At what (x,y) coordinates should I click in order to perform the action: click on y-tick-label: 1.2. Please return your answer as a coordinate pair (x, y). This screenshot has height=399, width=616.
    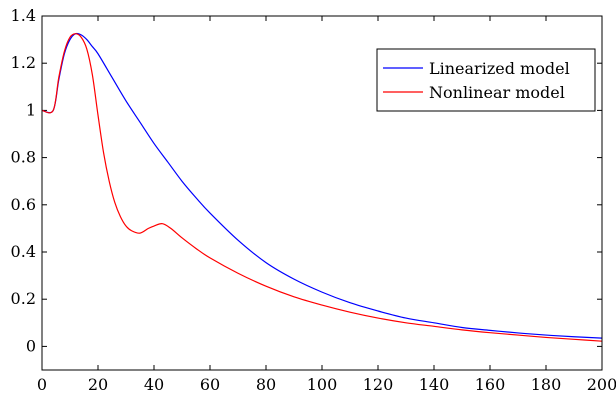
    Looking at the image, I should click on (23, 62).